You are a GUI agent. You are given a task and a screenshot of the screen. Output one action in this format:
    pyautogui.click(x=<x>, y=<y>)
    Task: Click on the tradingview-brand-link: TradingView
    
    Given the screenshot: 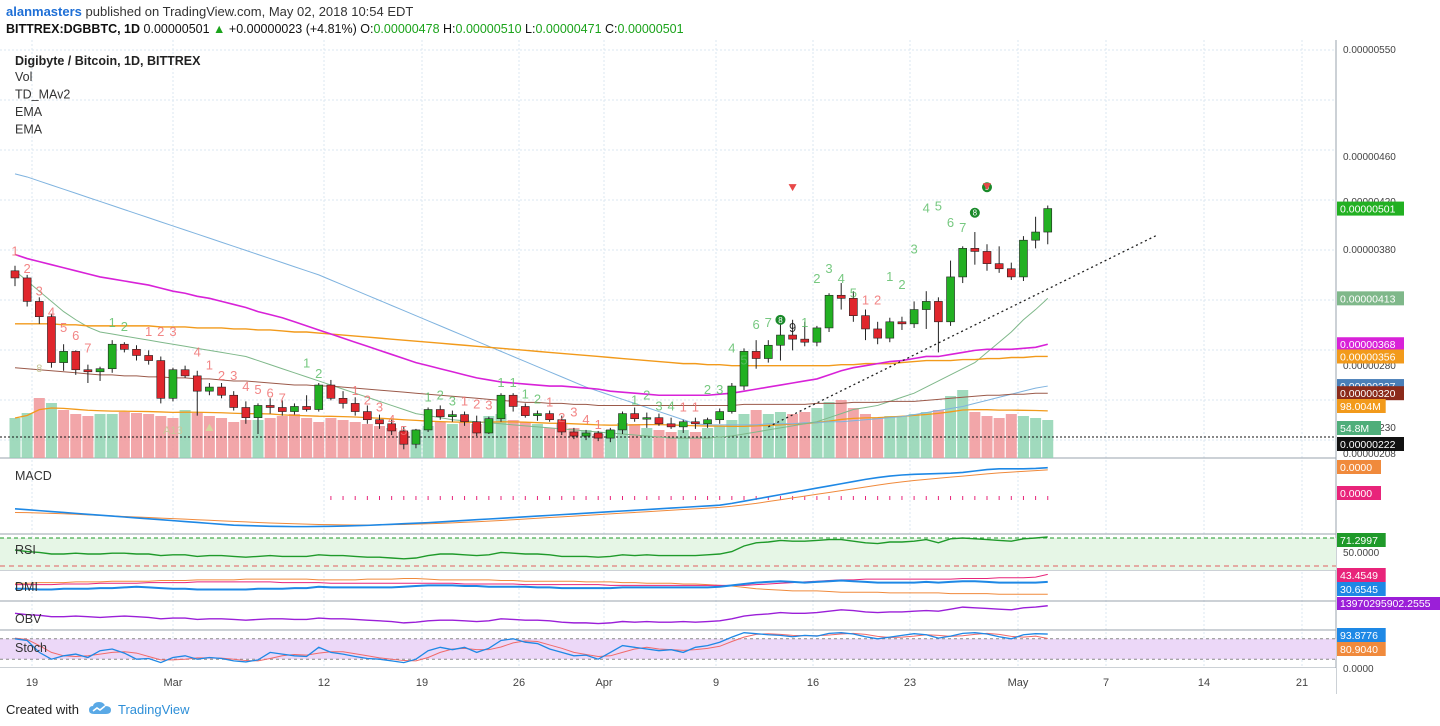 What is the action you would take?
    pyautogui.click(x=154, y=709)
    